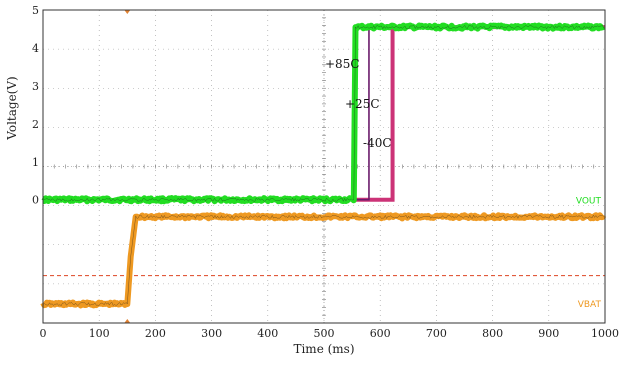 The height and width of the screenshot is (365, 619). Describe the element at coordinates (127, 12) in the screenshot. I see `trigger-marker-top` at that location.